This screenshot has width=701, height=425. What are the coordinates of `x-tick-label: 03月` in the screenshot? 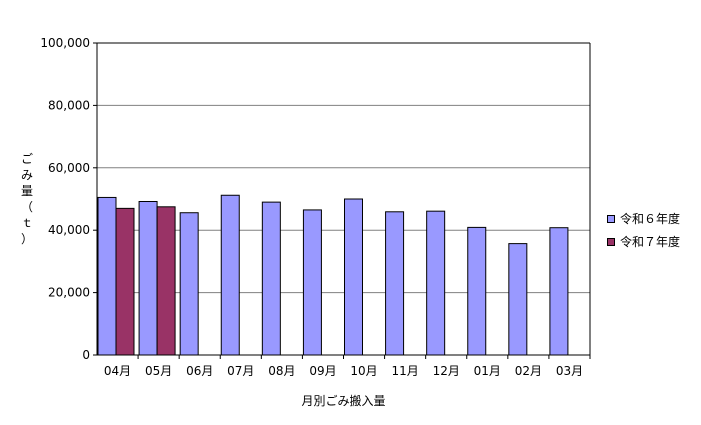 It's located at (569, 371).